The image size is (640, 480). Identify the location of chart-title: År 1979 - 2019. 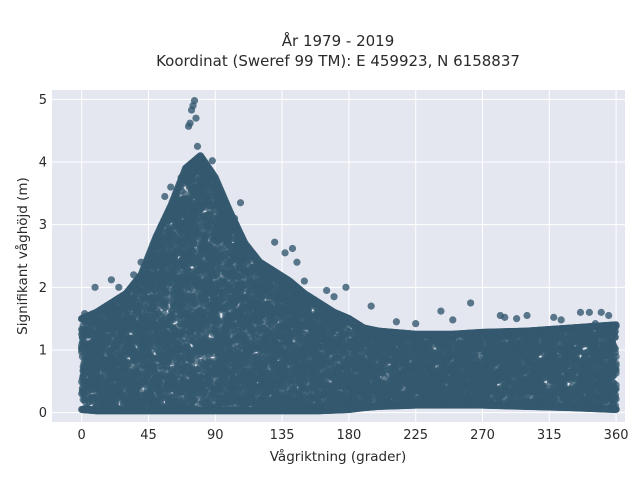
(338, 40).